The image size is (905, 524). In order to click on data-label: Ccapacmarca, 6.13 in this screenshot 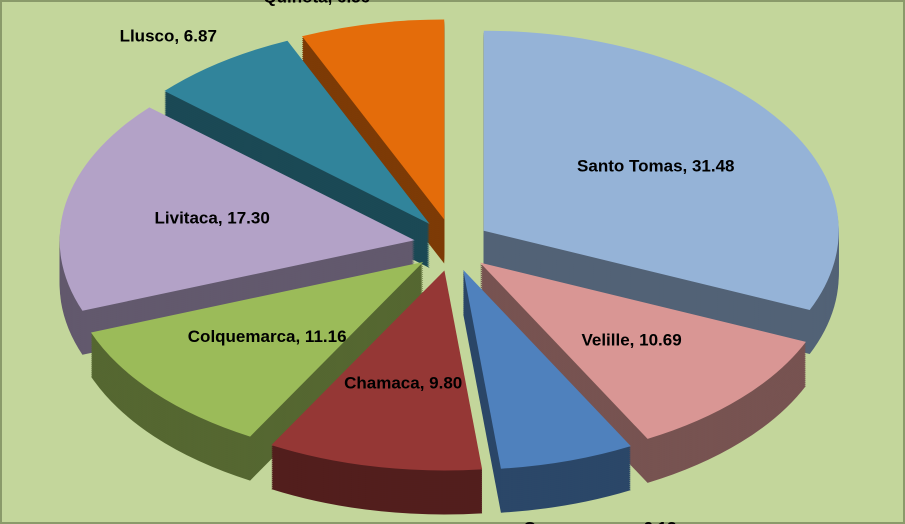, I will do `click(599, 521)`.